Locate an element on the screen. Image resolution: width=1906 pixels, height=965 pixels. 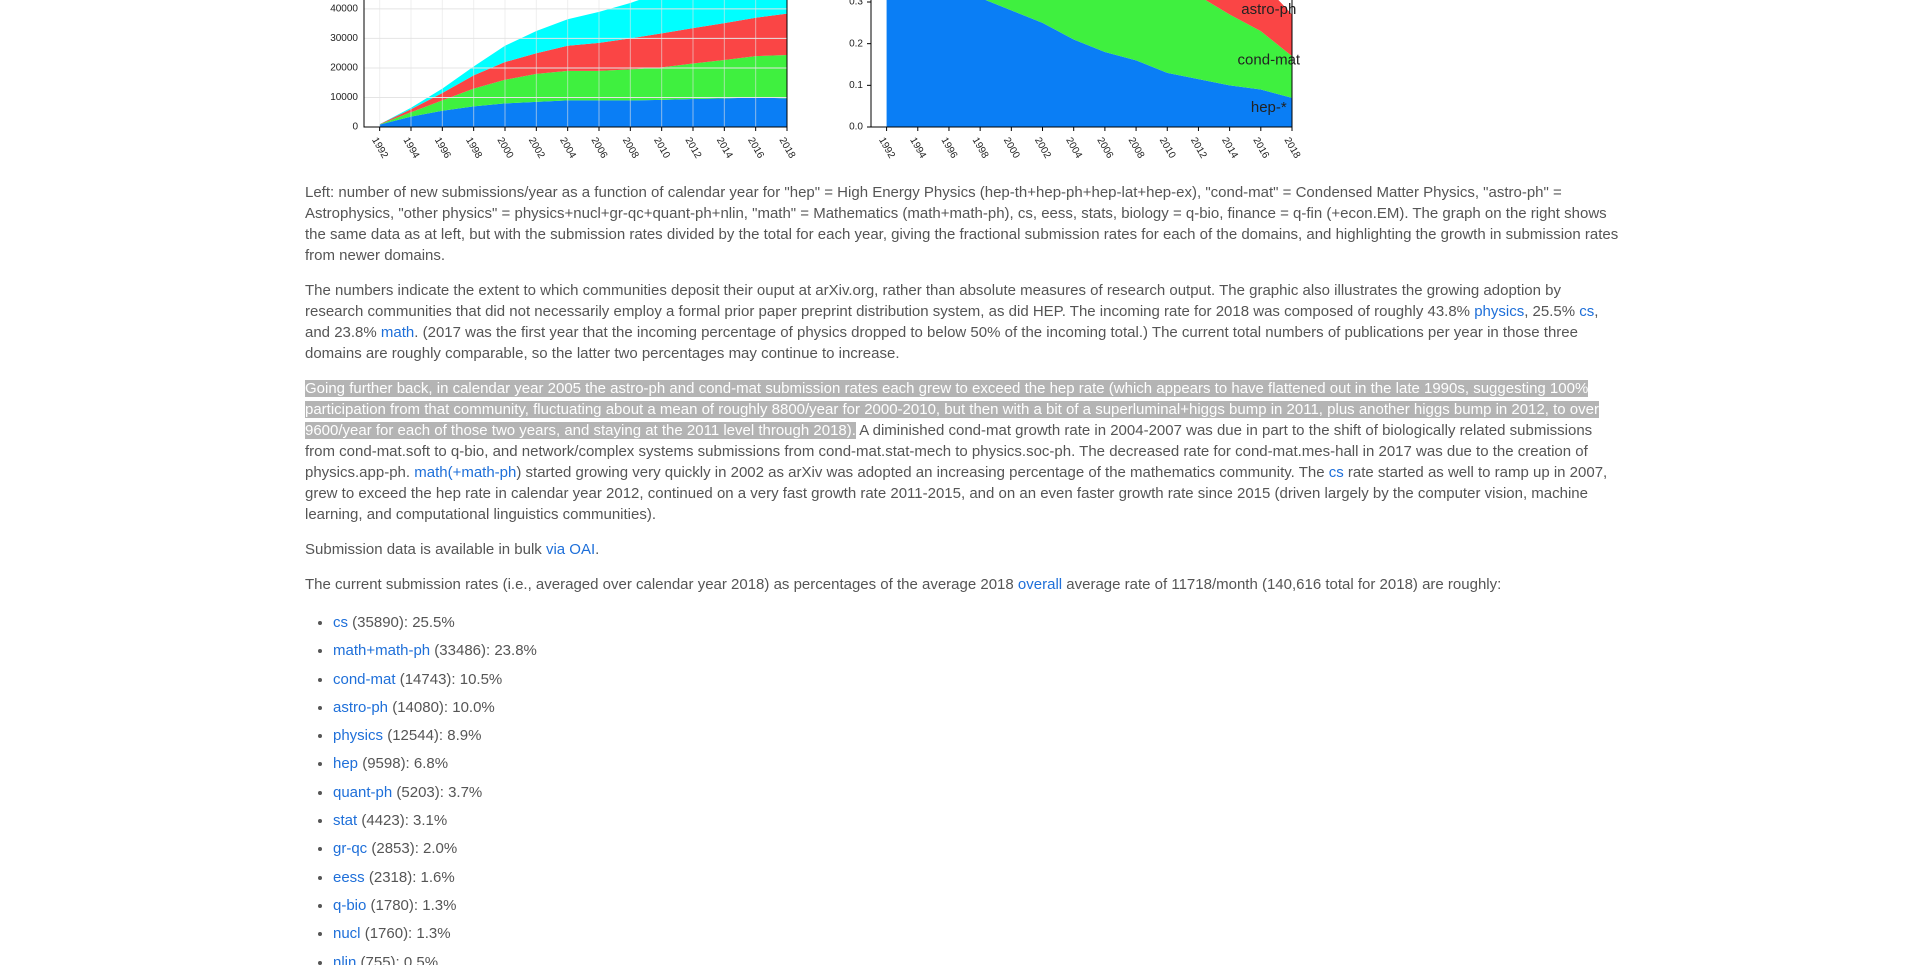
text: , 25.5% is located at coordinates (1552, 311).